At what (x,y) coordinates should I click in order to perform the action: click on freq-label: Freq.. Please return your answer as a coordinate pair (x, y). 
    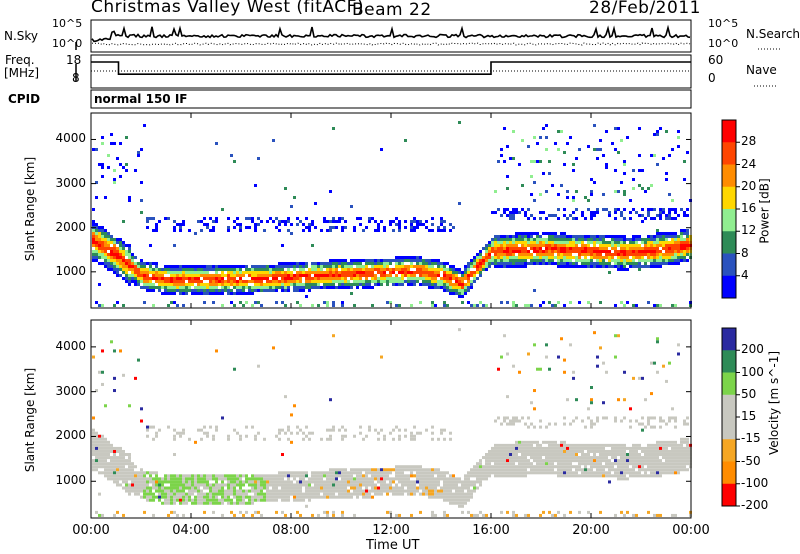
    Looking at the image, I should click on (20, 60).